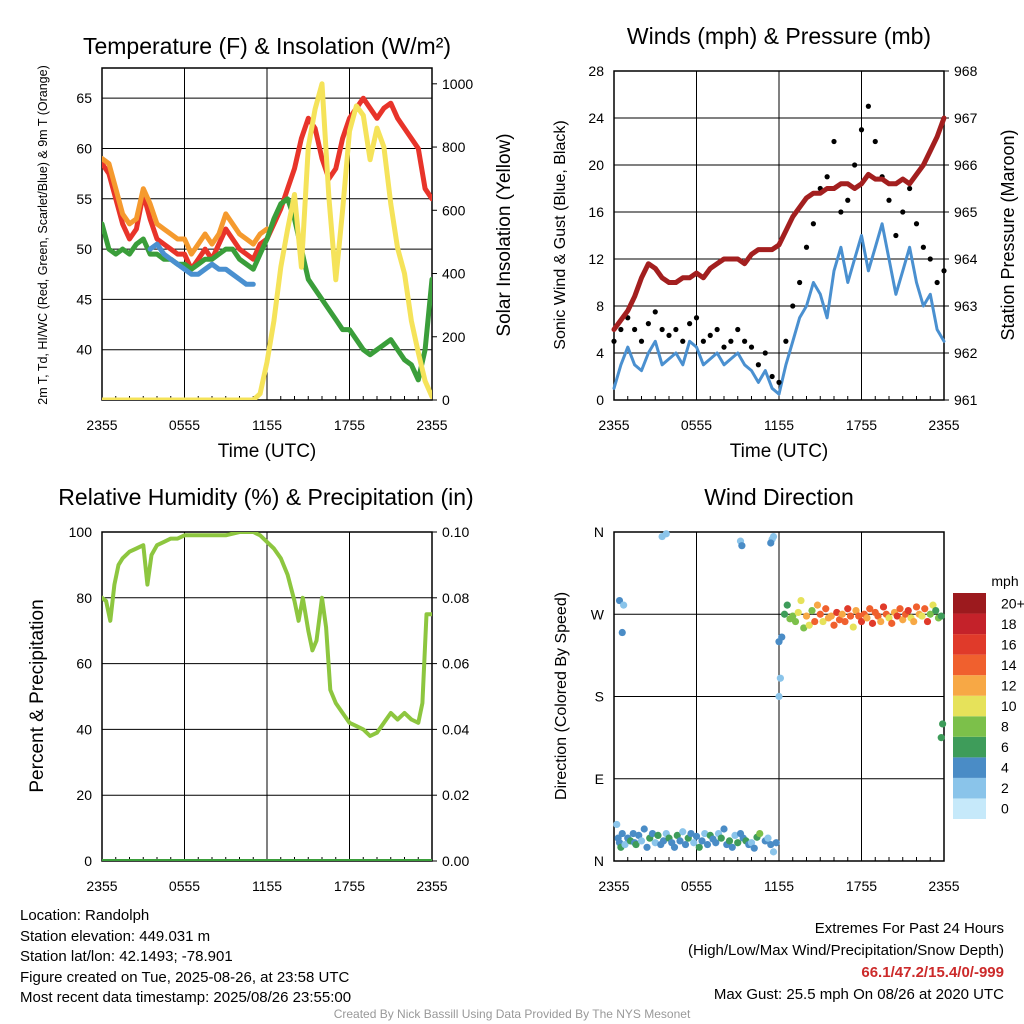  Describe the element at coordinates (84, 98) in the screenshot. I see `y-tick-label: 65` at that location.